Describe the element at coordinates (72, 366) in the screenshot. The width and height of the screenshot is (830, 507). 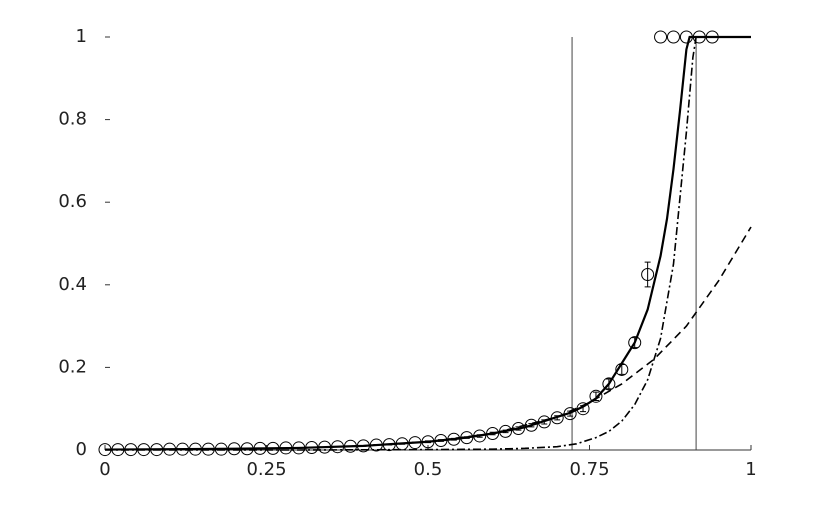
I see `y-tick-label: 0.2` at that location.